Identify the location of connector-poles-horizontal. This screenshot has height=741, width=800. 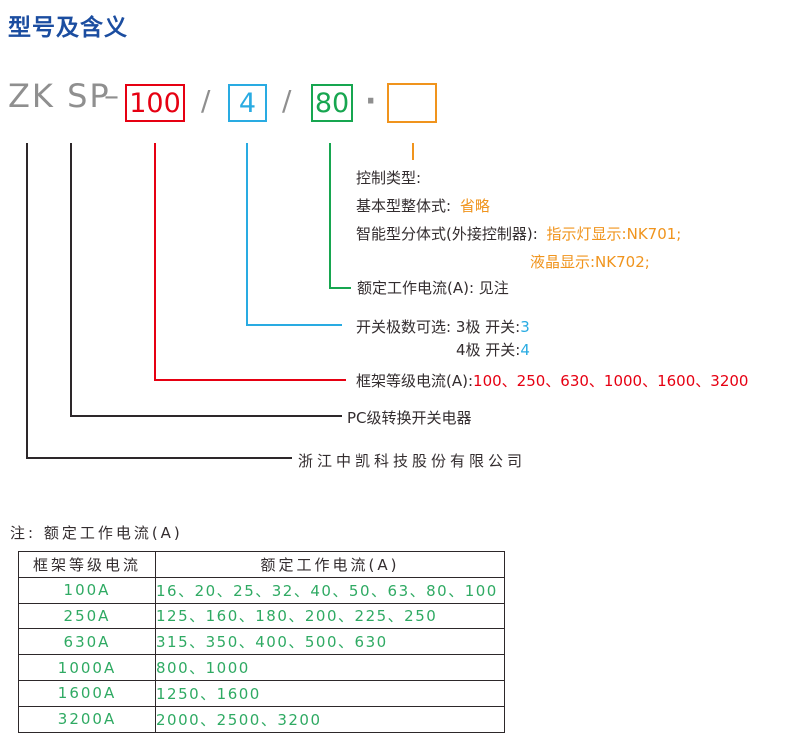
(294, 325).